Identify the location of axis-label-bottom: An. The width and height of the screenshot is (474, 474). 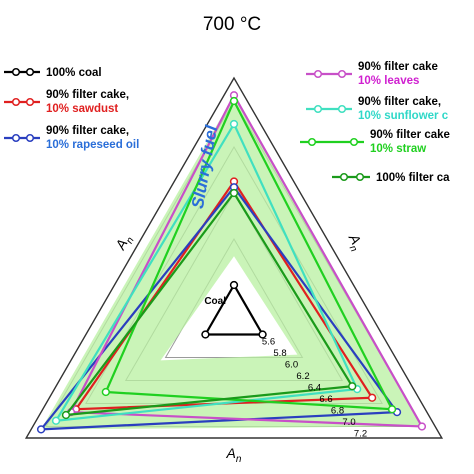
(234, 455).